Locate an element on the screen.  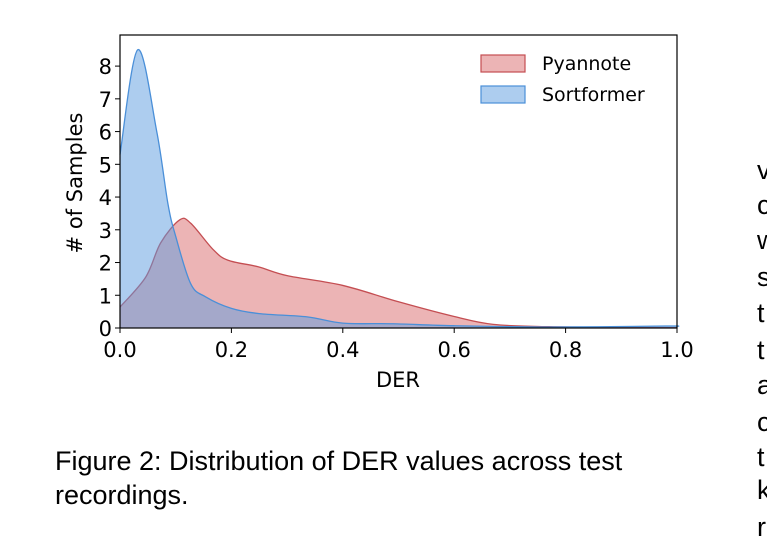
x-tick-label: 0.4 is located at coordinates (342, 350).